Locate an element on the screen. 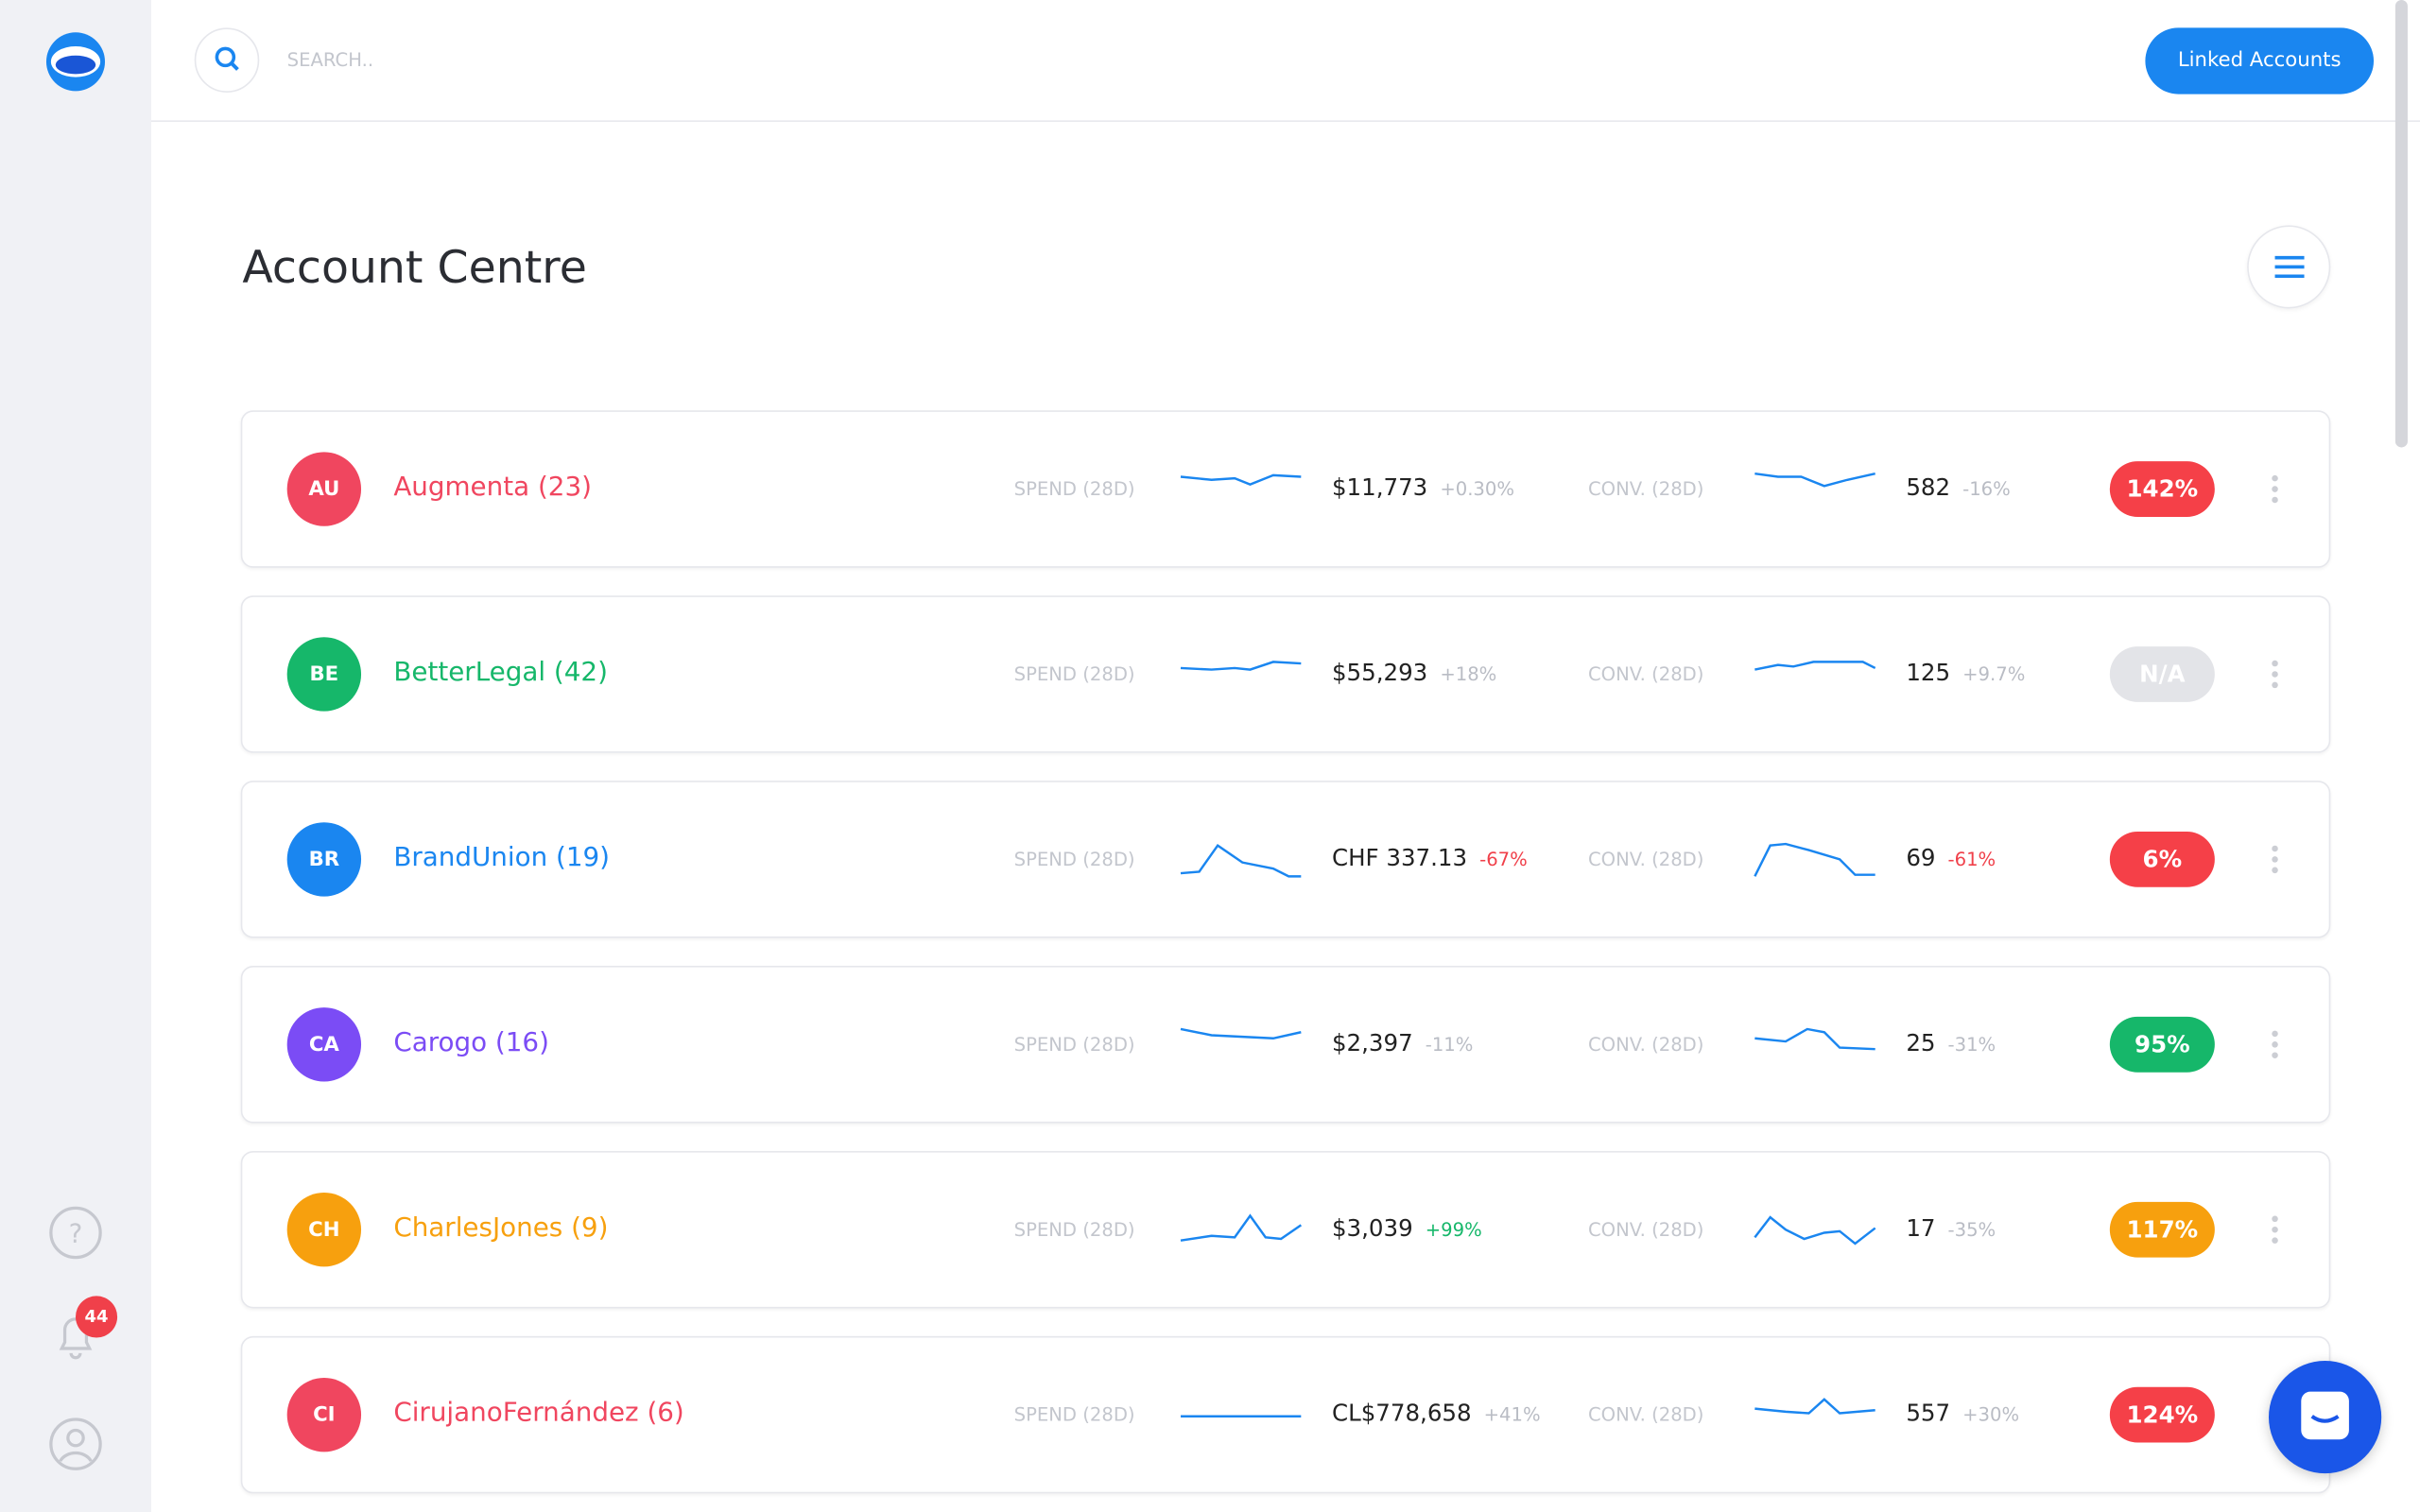 This screenshot has width=2420, height=1512. count: (23) is located at coordinates (564, 488).